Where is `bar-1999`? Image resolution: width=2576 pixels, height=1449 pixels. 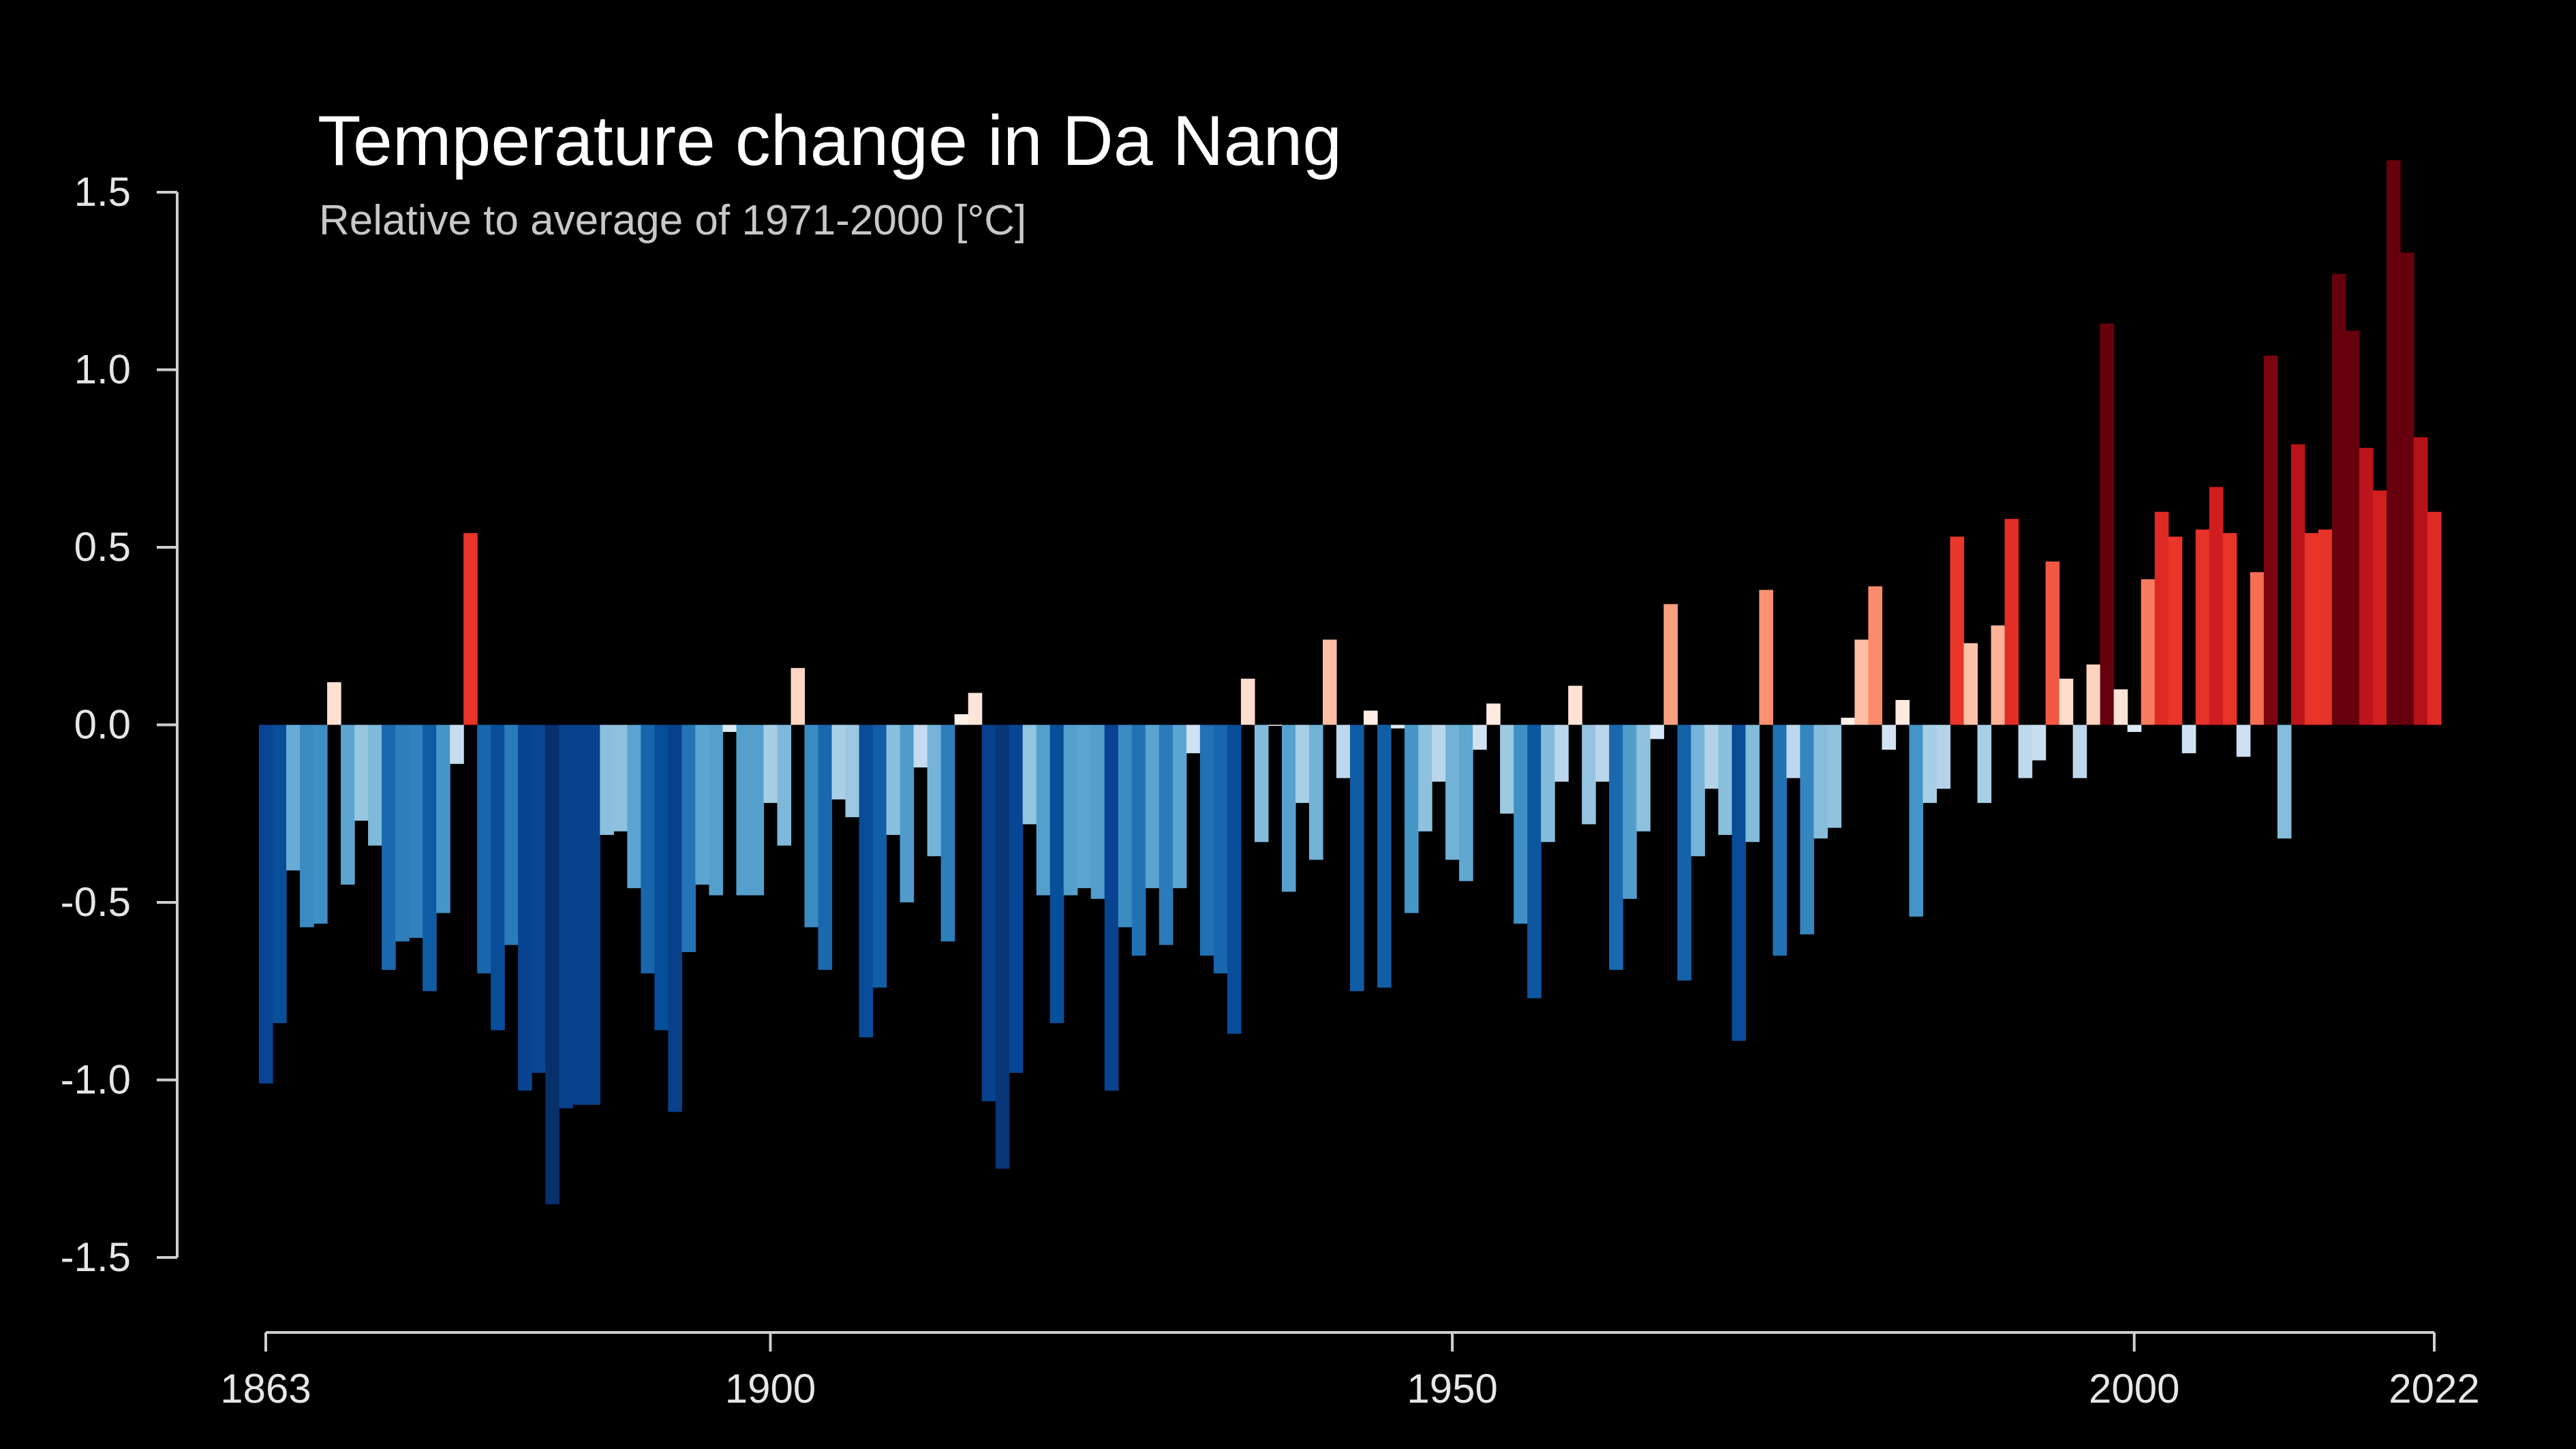 bar-1999 is located at coordinates (2120, 707).